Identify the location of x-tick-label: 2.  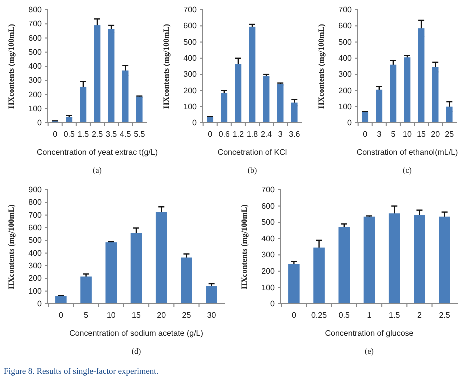
(419, 315).